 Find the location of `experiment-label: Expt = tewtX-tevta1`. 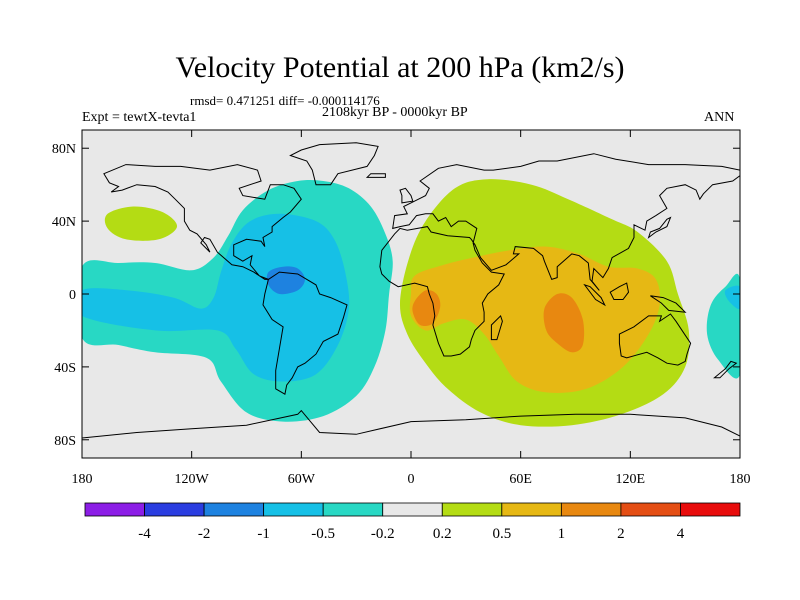

experiment-label: Expt = tewtX-tevta1 is located at coordinates (139, 117).